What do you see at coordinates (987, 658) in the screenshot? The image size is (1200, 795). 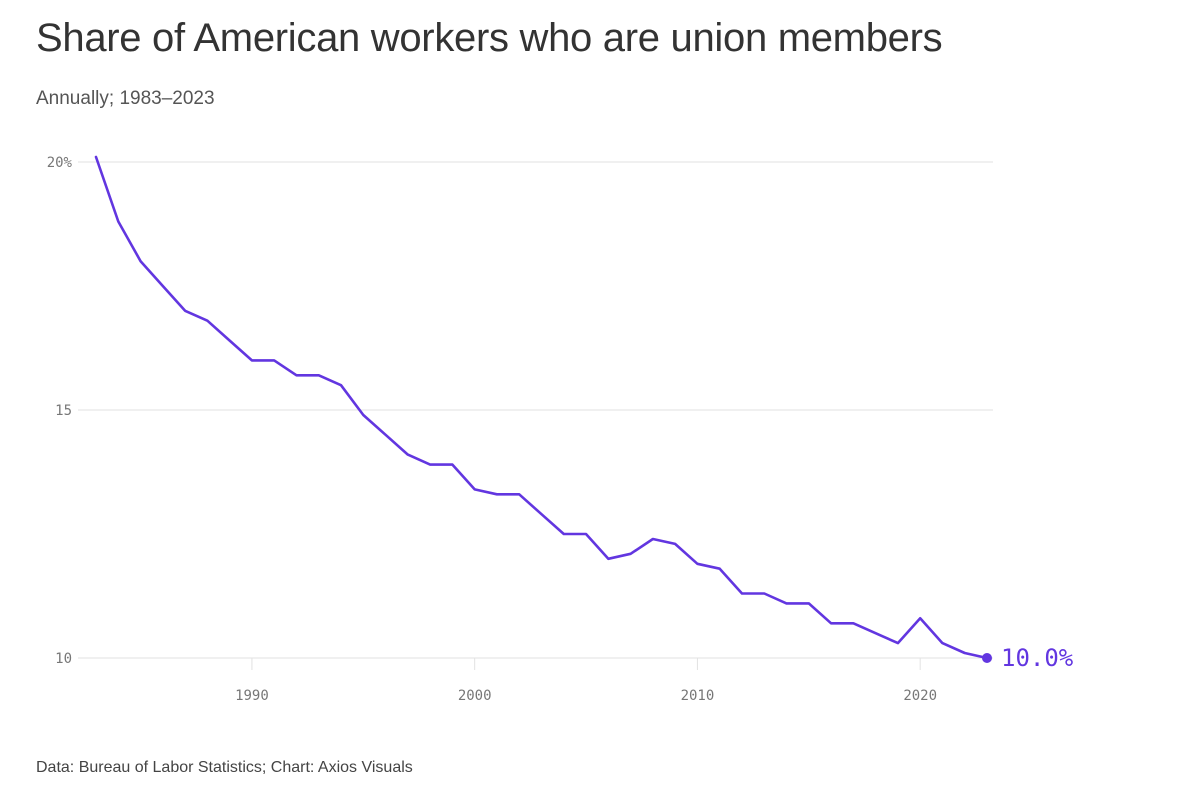 I see `end-point-marker` at bounding box center [987, 658].